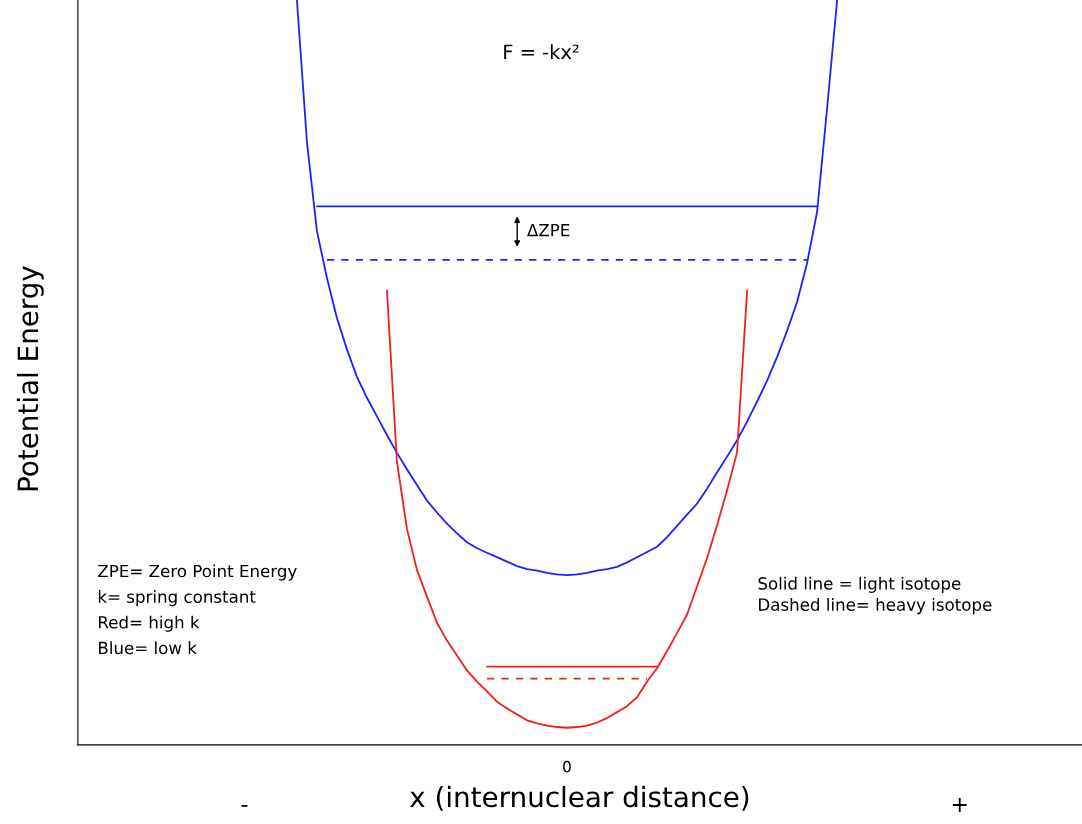 The width and height of the screenshot is (1082, 824). Describe the element at coordinates (567, 766) in the screenshot. I see `text: 0` at that location.